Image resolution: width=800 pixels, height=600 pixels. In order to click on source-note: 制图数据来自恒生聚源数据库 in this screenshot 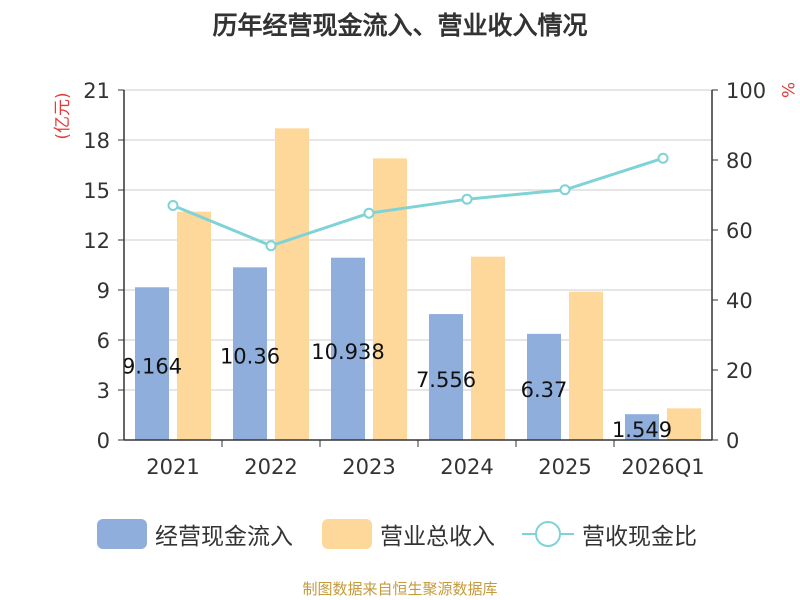, I will do `click(400, 589)`.